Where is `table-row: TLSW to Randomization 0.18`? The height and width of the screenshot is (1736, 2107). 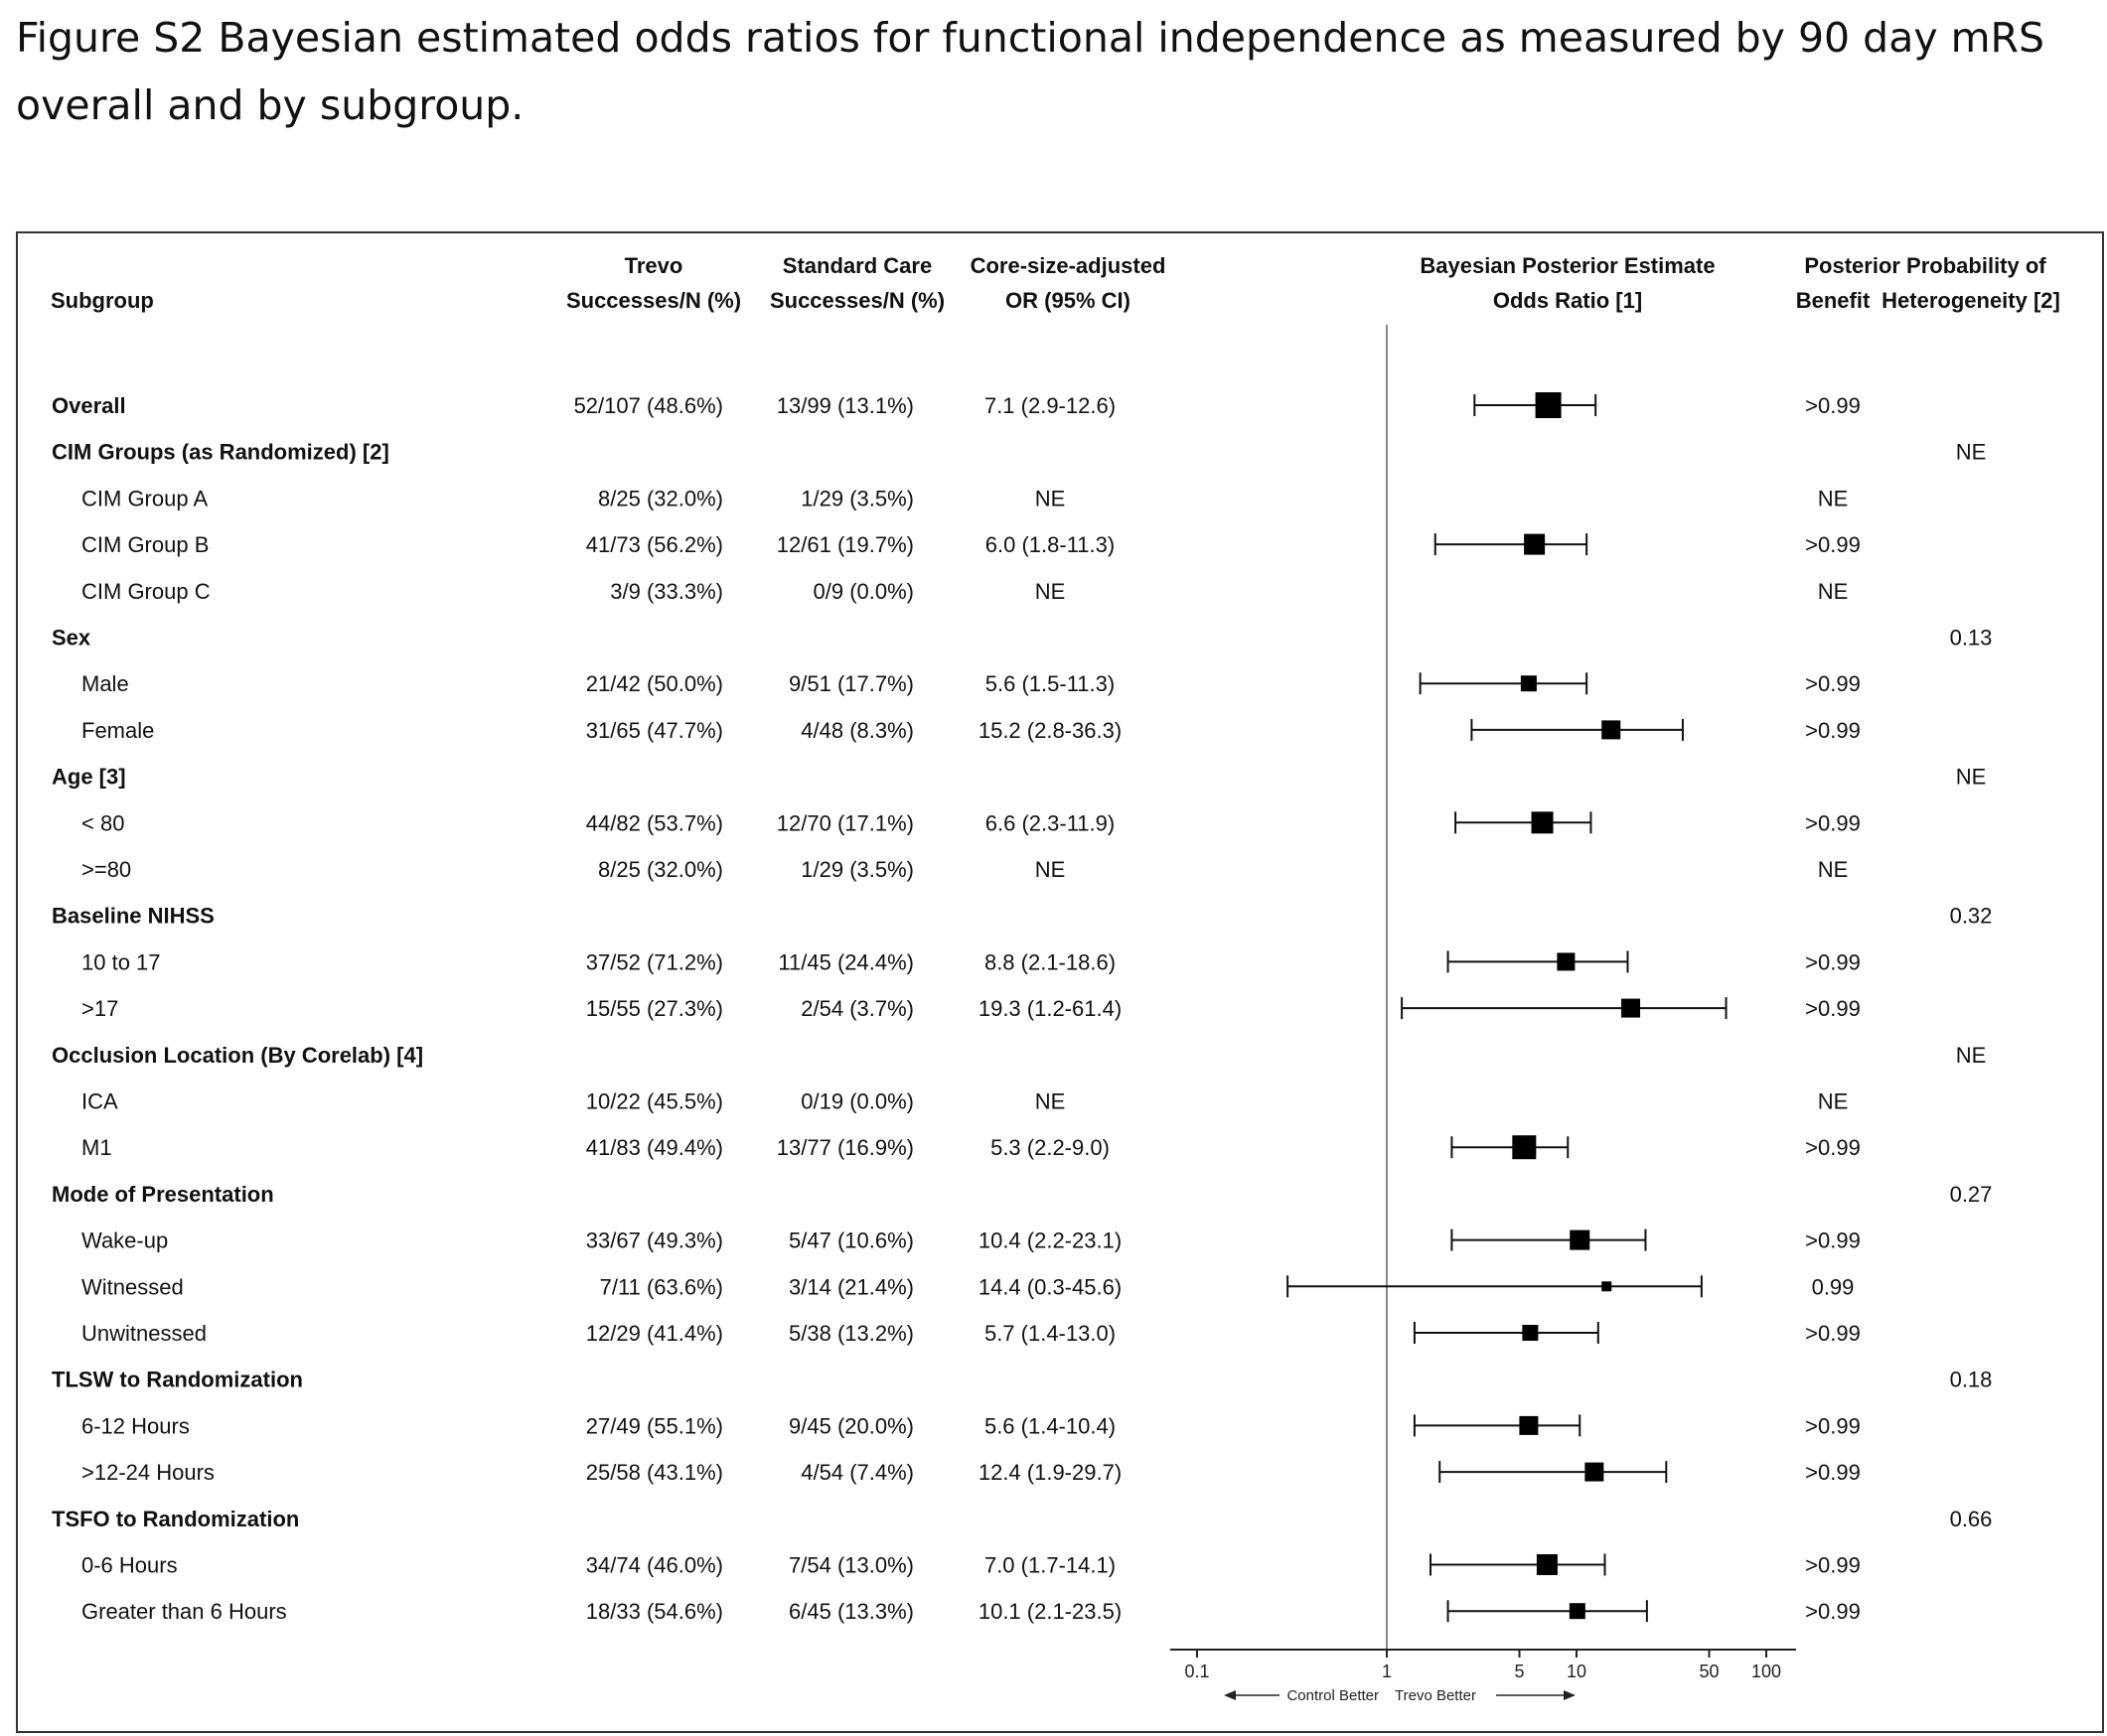 table-row: TLSW to Randomization 0.18 is located at coordinates (1022, 1380).